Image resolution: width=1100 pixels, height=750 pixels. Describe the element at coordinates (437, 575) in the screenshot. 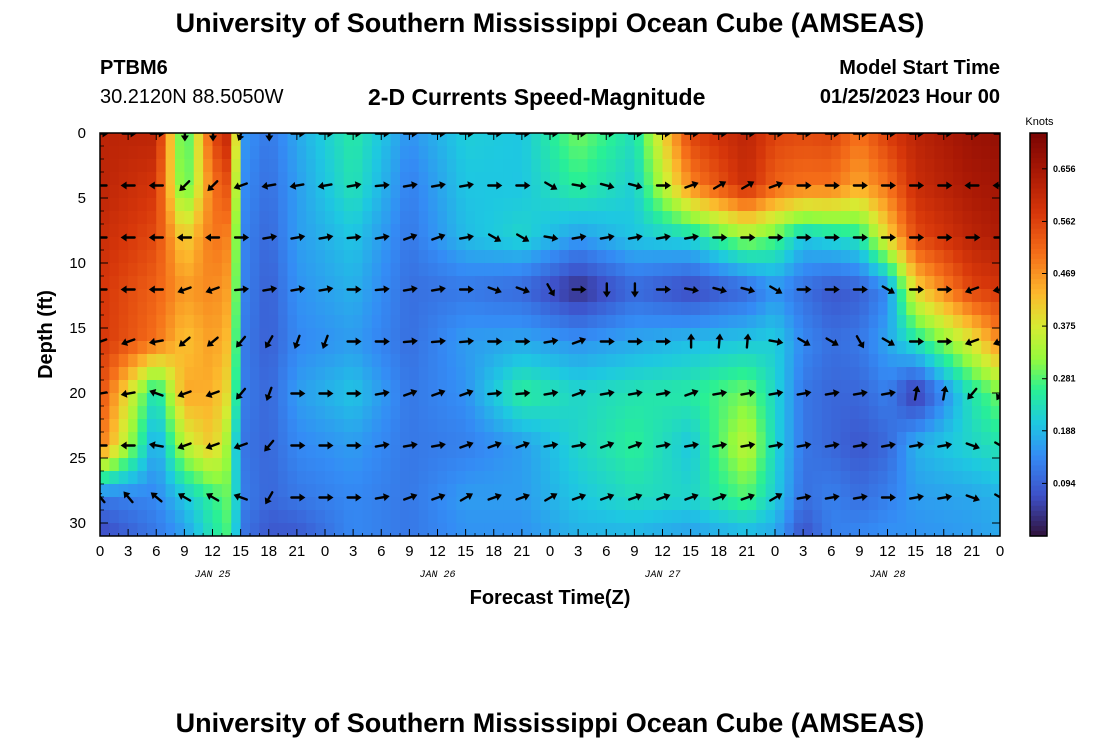

I see `day-label: JAN 26` at that location.